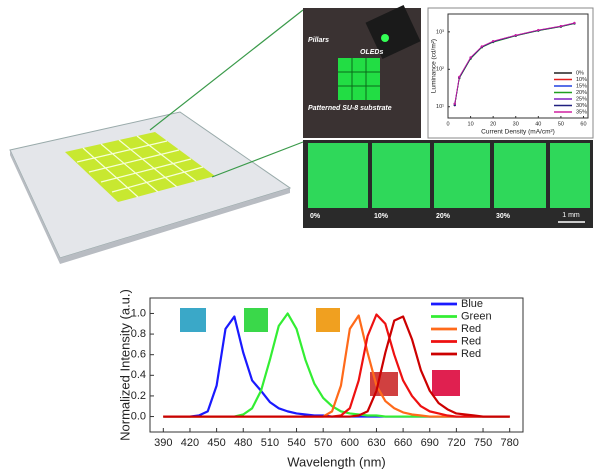  I want to click on photo-label: OLEDs, so click(371, 52).